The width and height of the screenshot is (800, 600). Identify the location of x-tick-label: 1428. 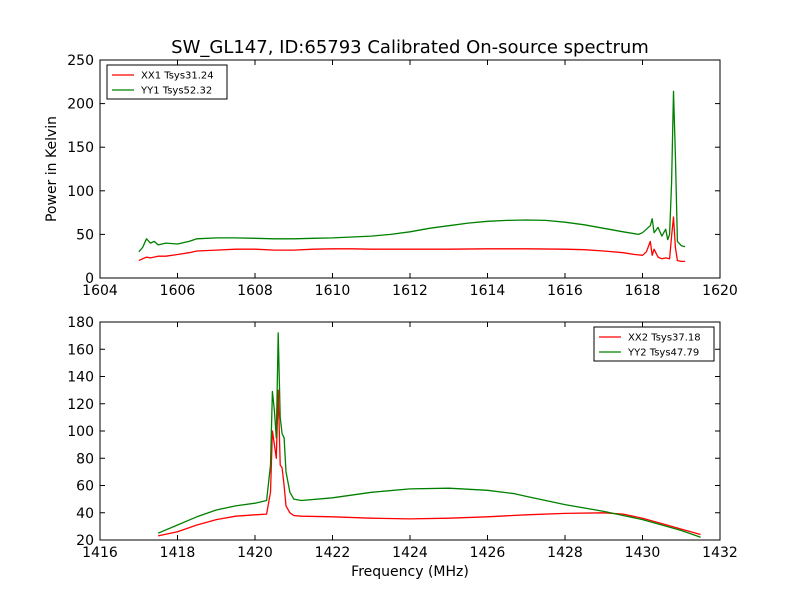
(565, 553).